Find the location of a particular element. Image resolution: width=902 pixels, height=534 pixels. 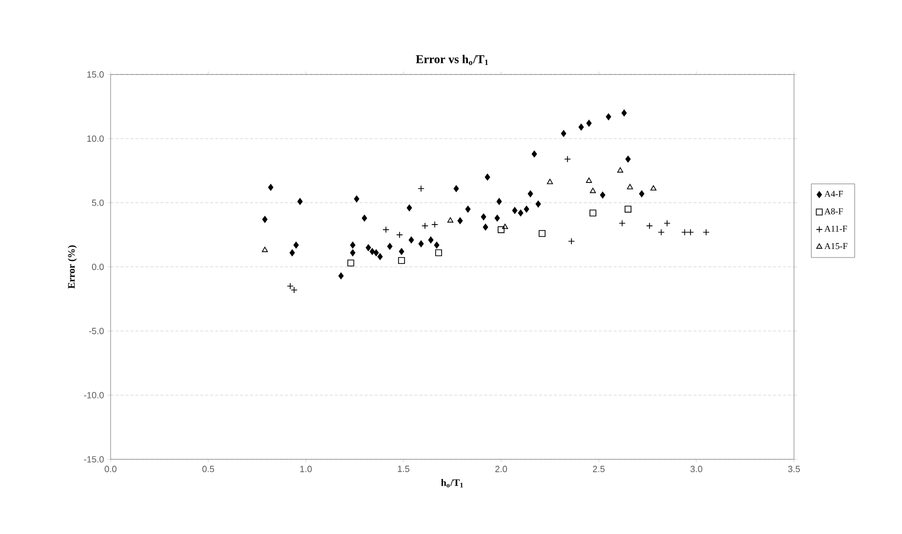

legend-label: A4-F is located at coordinates (833, 193).